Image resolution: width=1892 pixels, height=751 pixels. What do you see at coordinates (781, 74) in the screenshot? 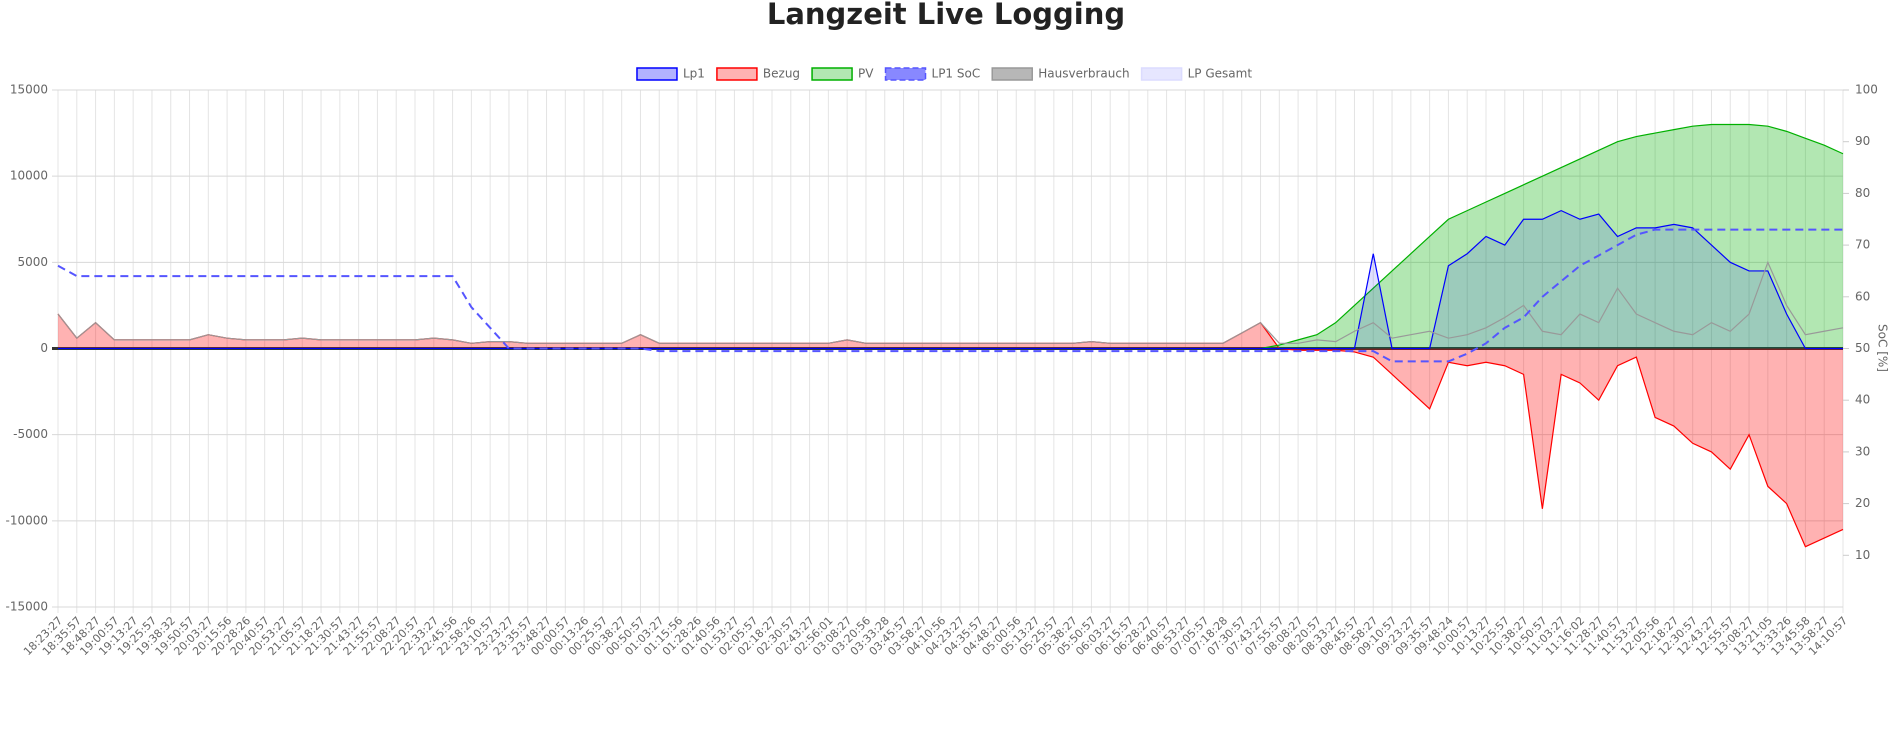
I see `legend-label: Bezug` at bounding box center [781, 74].